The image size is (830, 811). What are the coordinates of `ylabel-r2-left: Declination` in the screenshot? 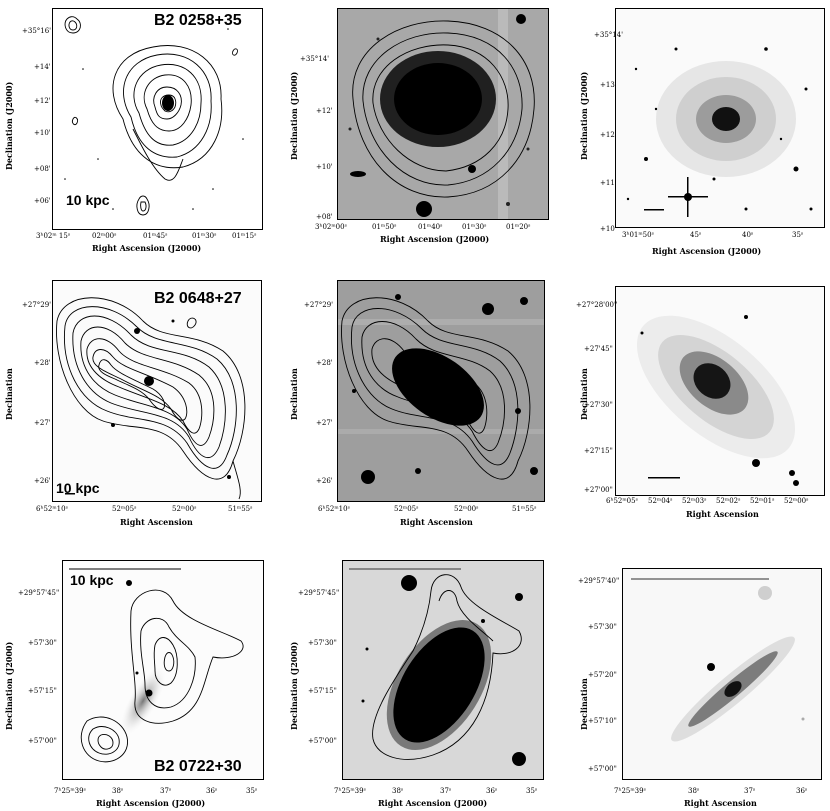 It's located at (9, 394).